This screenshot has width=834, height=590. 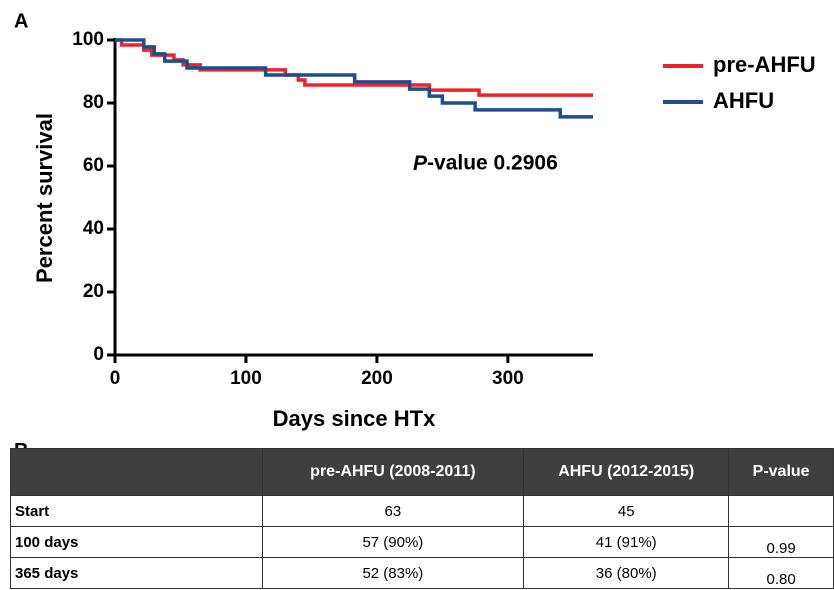 What do you see at coordinates (508, 378) in the screenshot?
I see `x-tick-label: 300` at bounding box center [508, 378].